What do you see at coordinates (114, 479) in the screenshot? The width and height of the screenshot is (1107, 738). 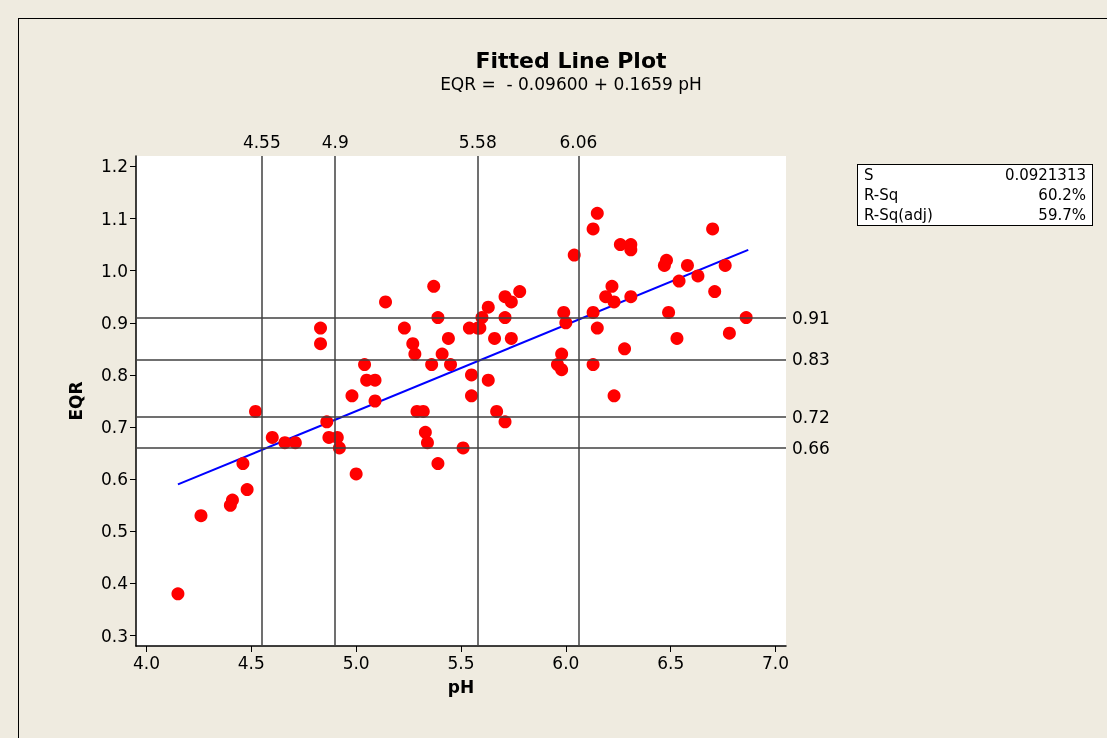 I see `y-tick-label: 0.6` at bounding box center [114, 479].